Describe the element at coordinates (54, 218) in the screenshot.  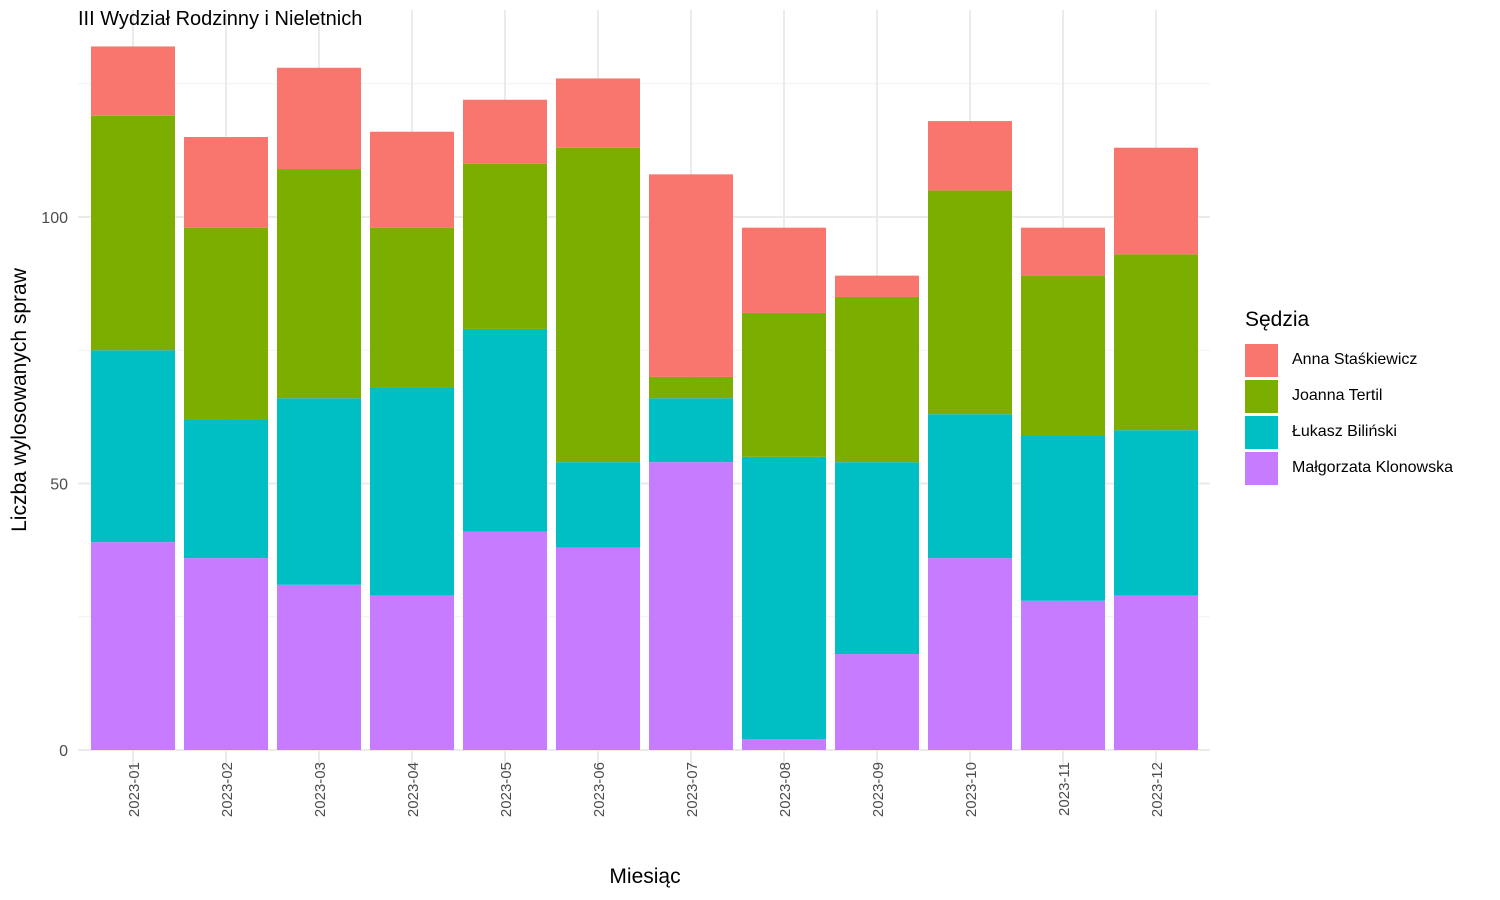
I see `y-tick-label: 100` at that location.